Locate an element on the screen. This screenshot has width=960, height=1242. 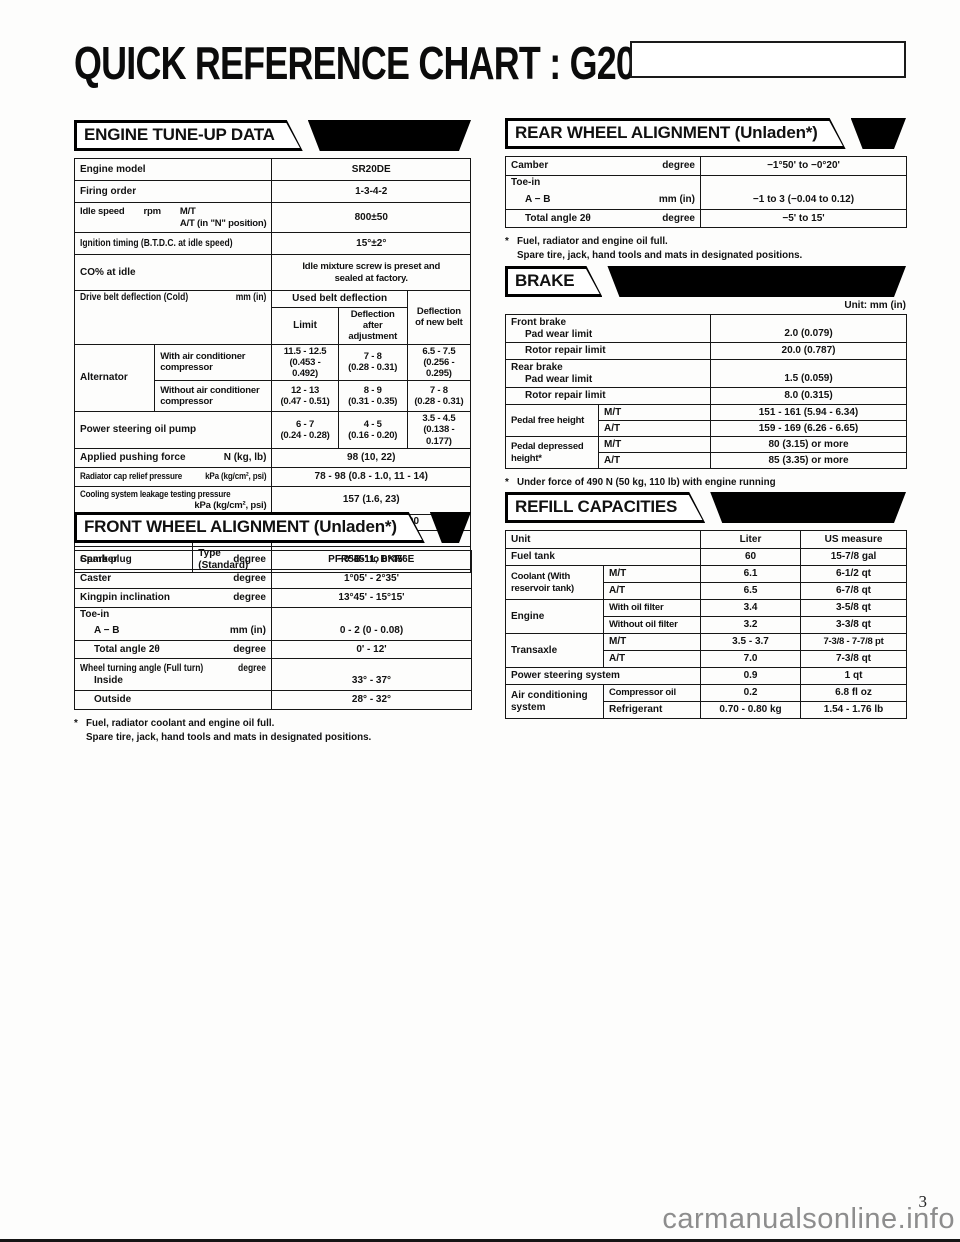
total-angle-value: 0' - 12' is located at coordinates (371, 649).